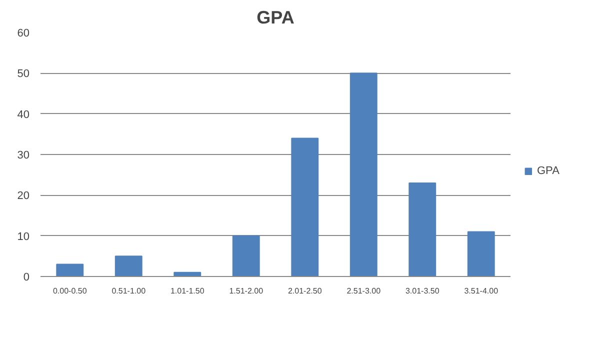 The width and height of the screenshot is (608, 363). What do you see at coordinates (275, 18) in the screenshot?
I see `chart-title: GPA` at bounding box center [275, 18].